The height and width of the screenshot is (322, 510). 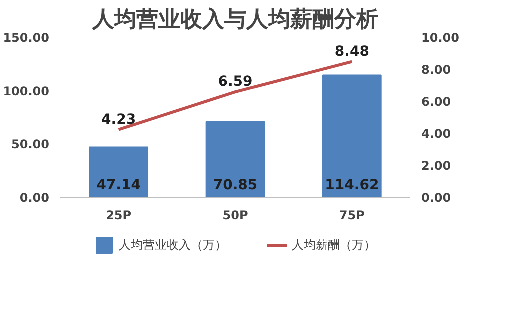 What do you see at coordinates (437, 70) in the screenshot?
I see `y2-tick-label: 8.00` at bounding box center [437, 70].